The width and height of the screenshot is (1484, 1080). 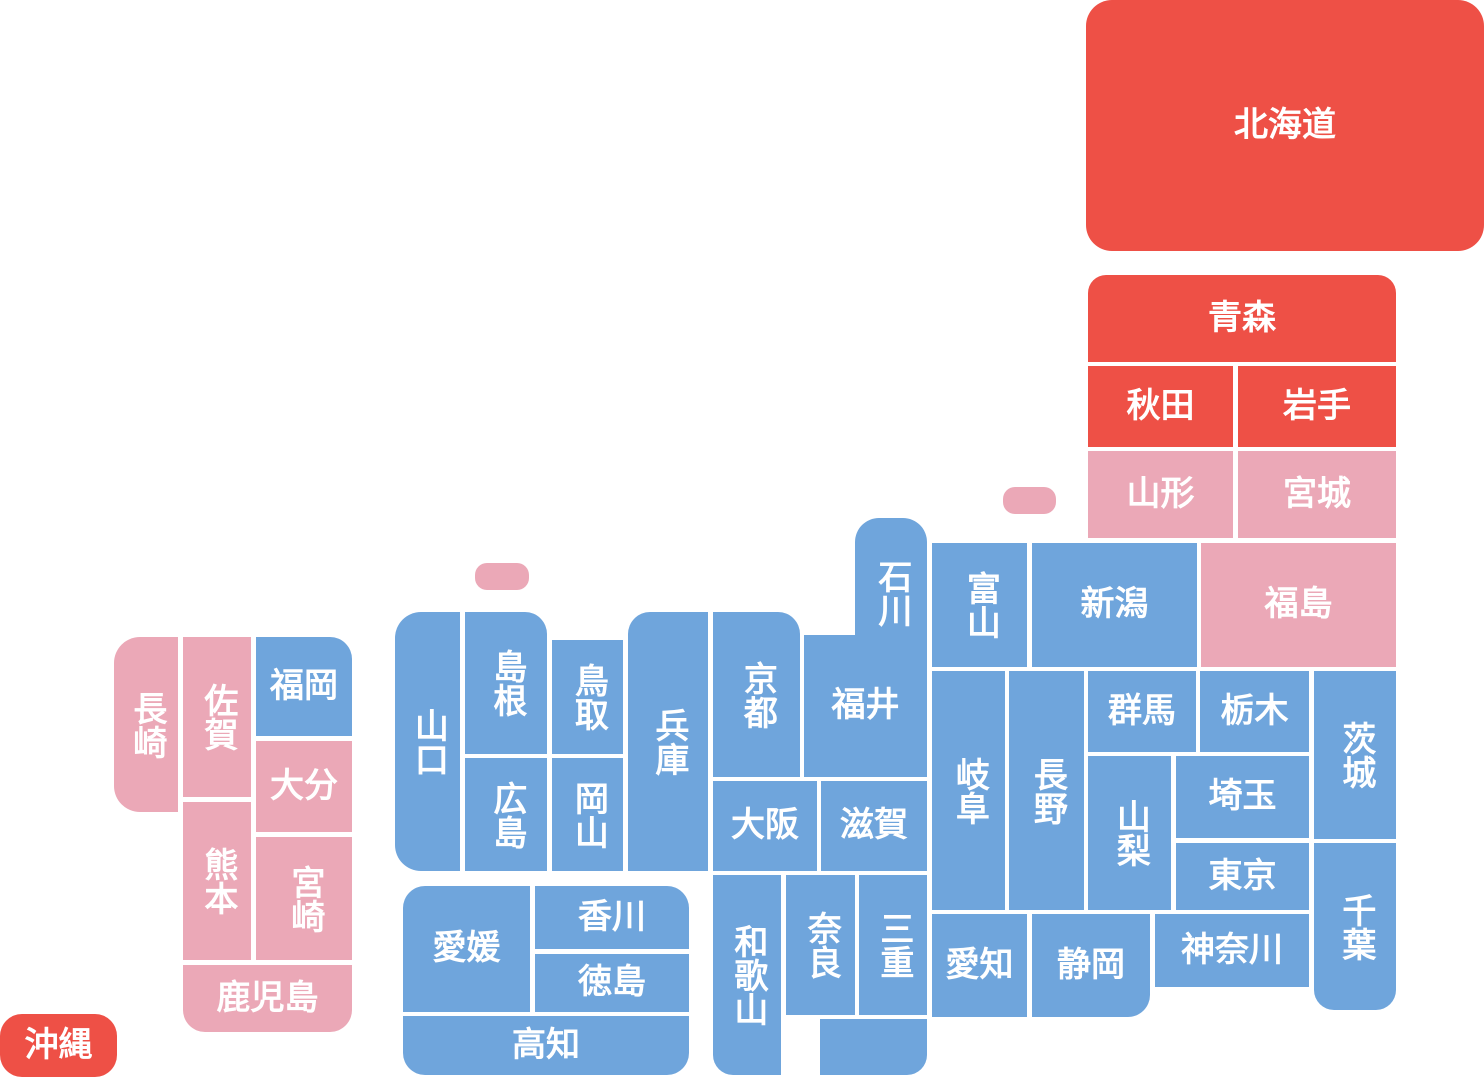 I want to click on pref-saga: 佐賀, so click(x=217, y=717).